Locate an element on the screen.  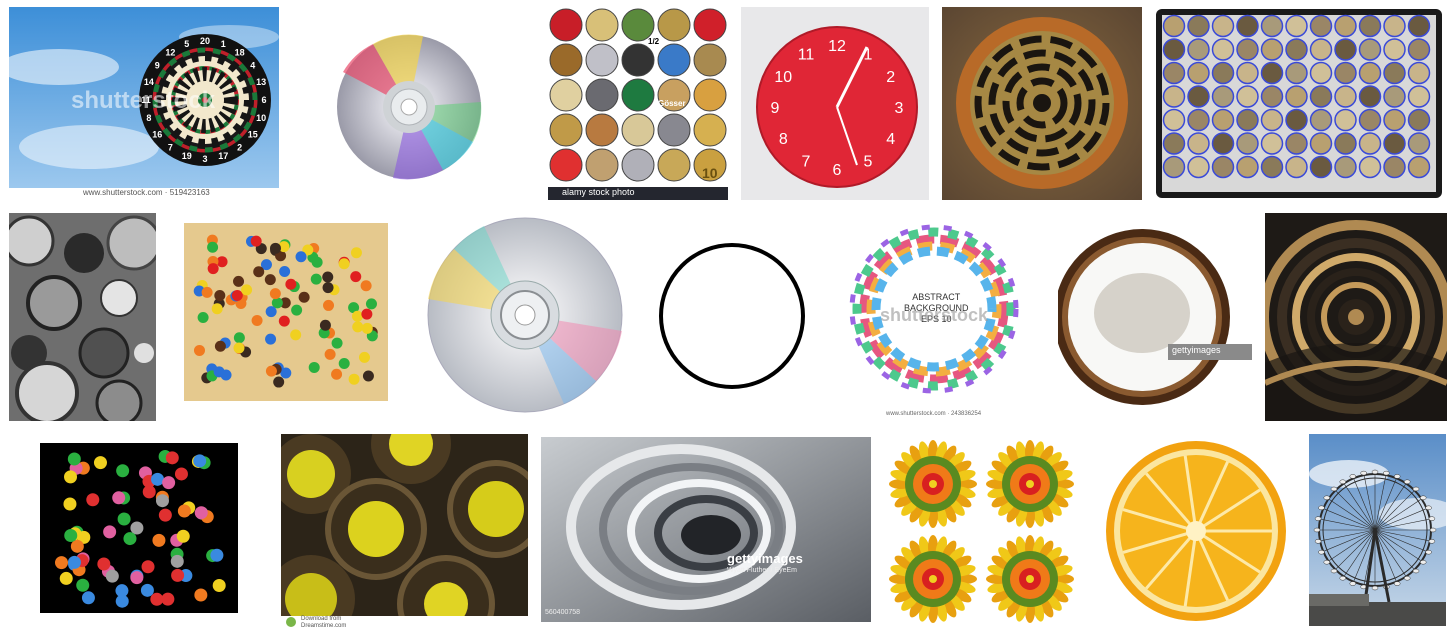
result-image-red-clock: 12 1 2 3 4 5 6 7 8 9 10 11 is located at coordinates (835, 103).